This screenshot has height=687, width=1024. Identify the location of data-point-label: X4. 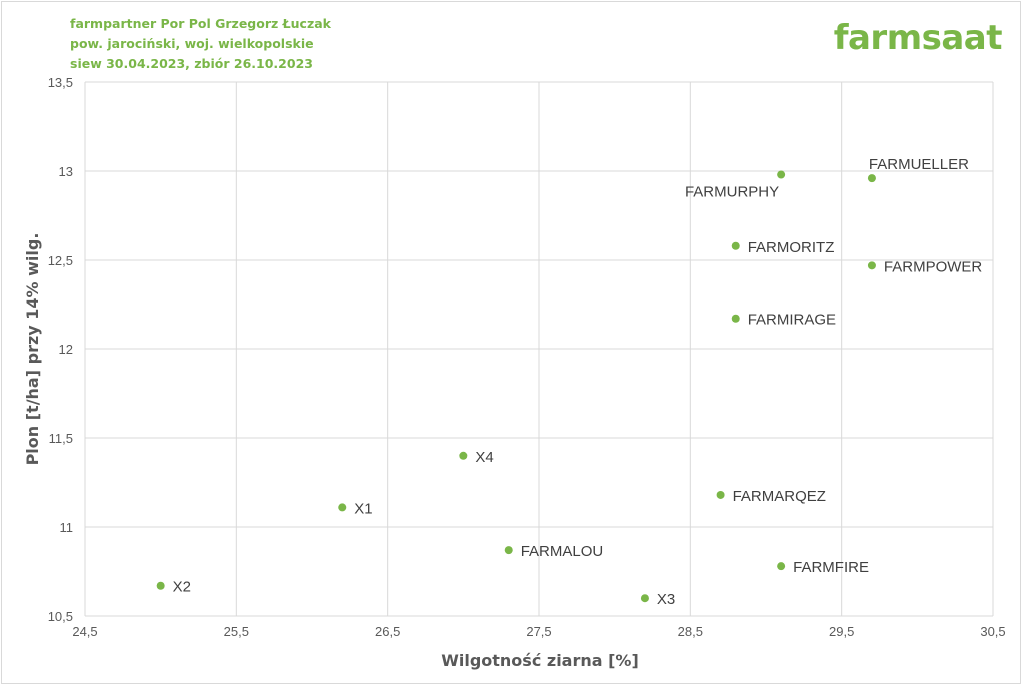
(484, 457).